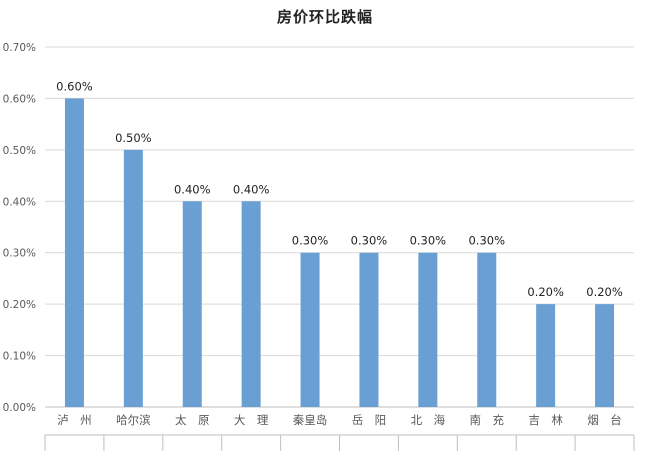 The height and width of the screenshot is (455, 650). I want to click on y-tick-label: 0.70%, so click(19, 48).